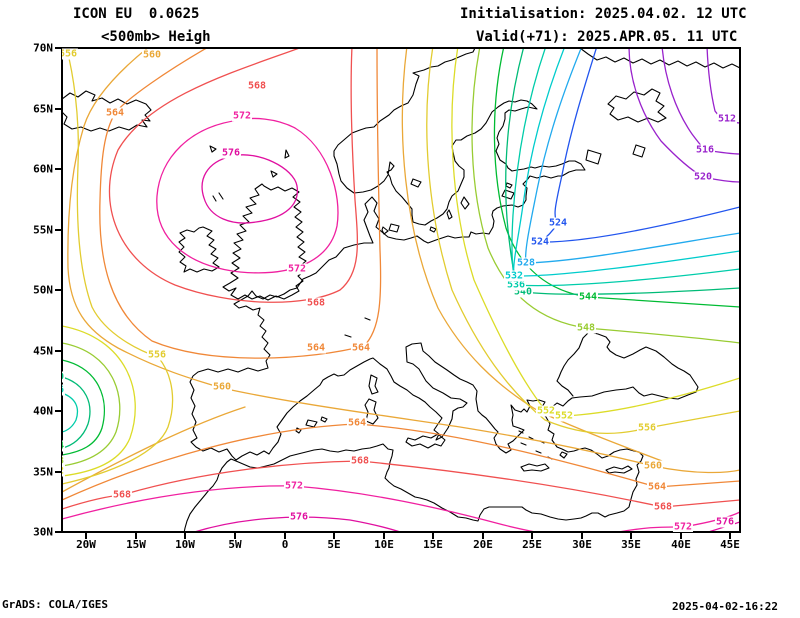  Describe the element at coordinates (413, 469) in the screenshot. I see `coast-anatolia-levant-africa` at that location.